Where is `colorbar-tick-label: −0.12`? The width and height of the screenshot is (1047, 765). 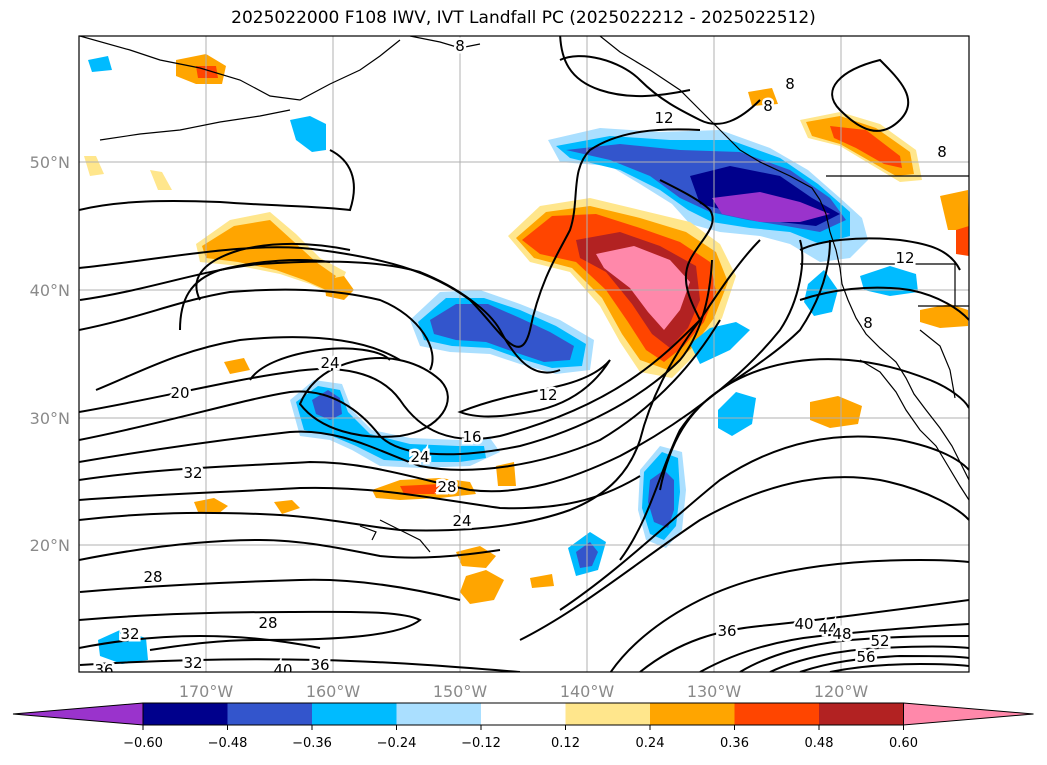
colorbar-tick-label: −0.12 is located at coordinates (481, 743).